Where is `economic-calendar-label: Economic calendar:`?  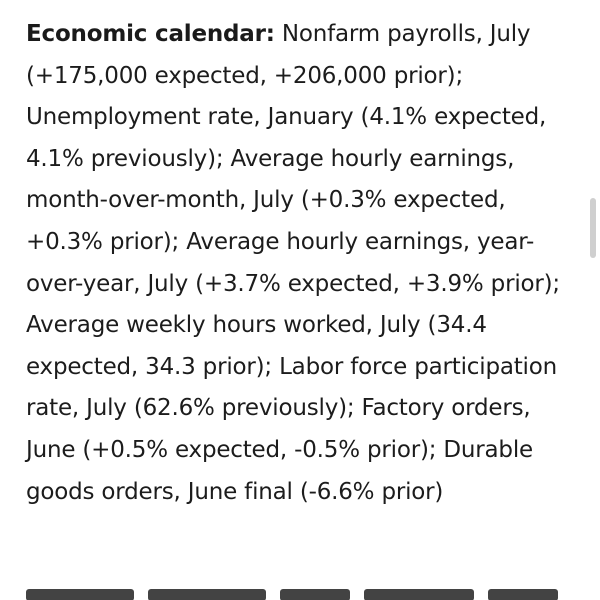 economic-calendar-label: Economic calendar: is located at coordinates (150, 34).